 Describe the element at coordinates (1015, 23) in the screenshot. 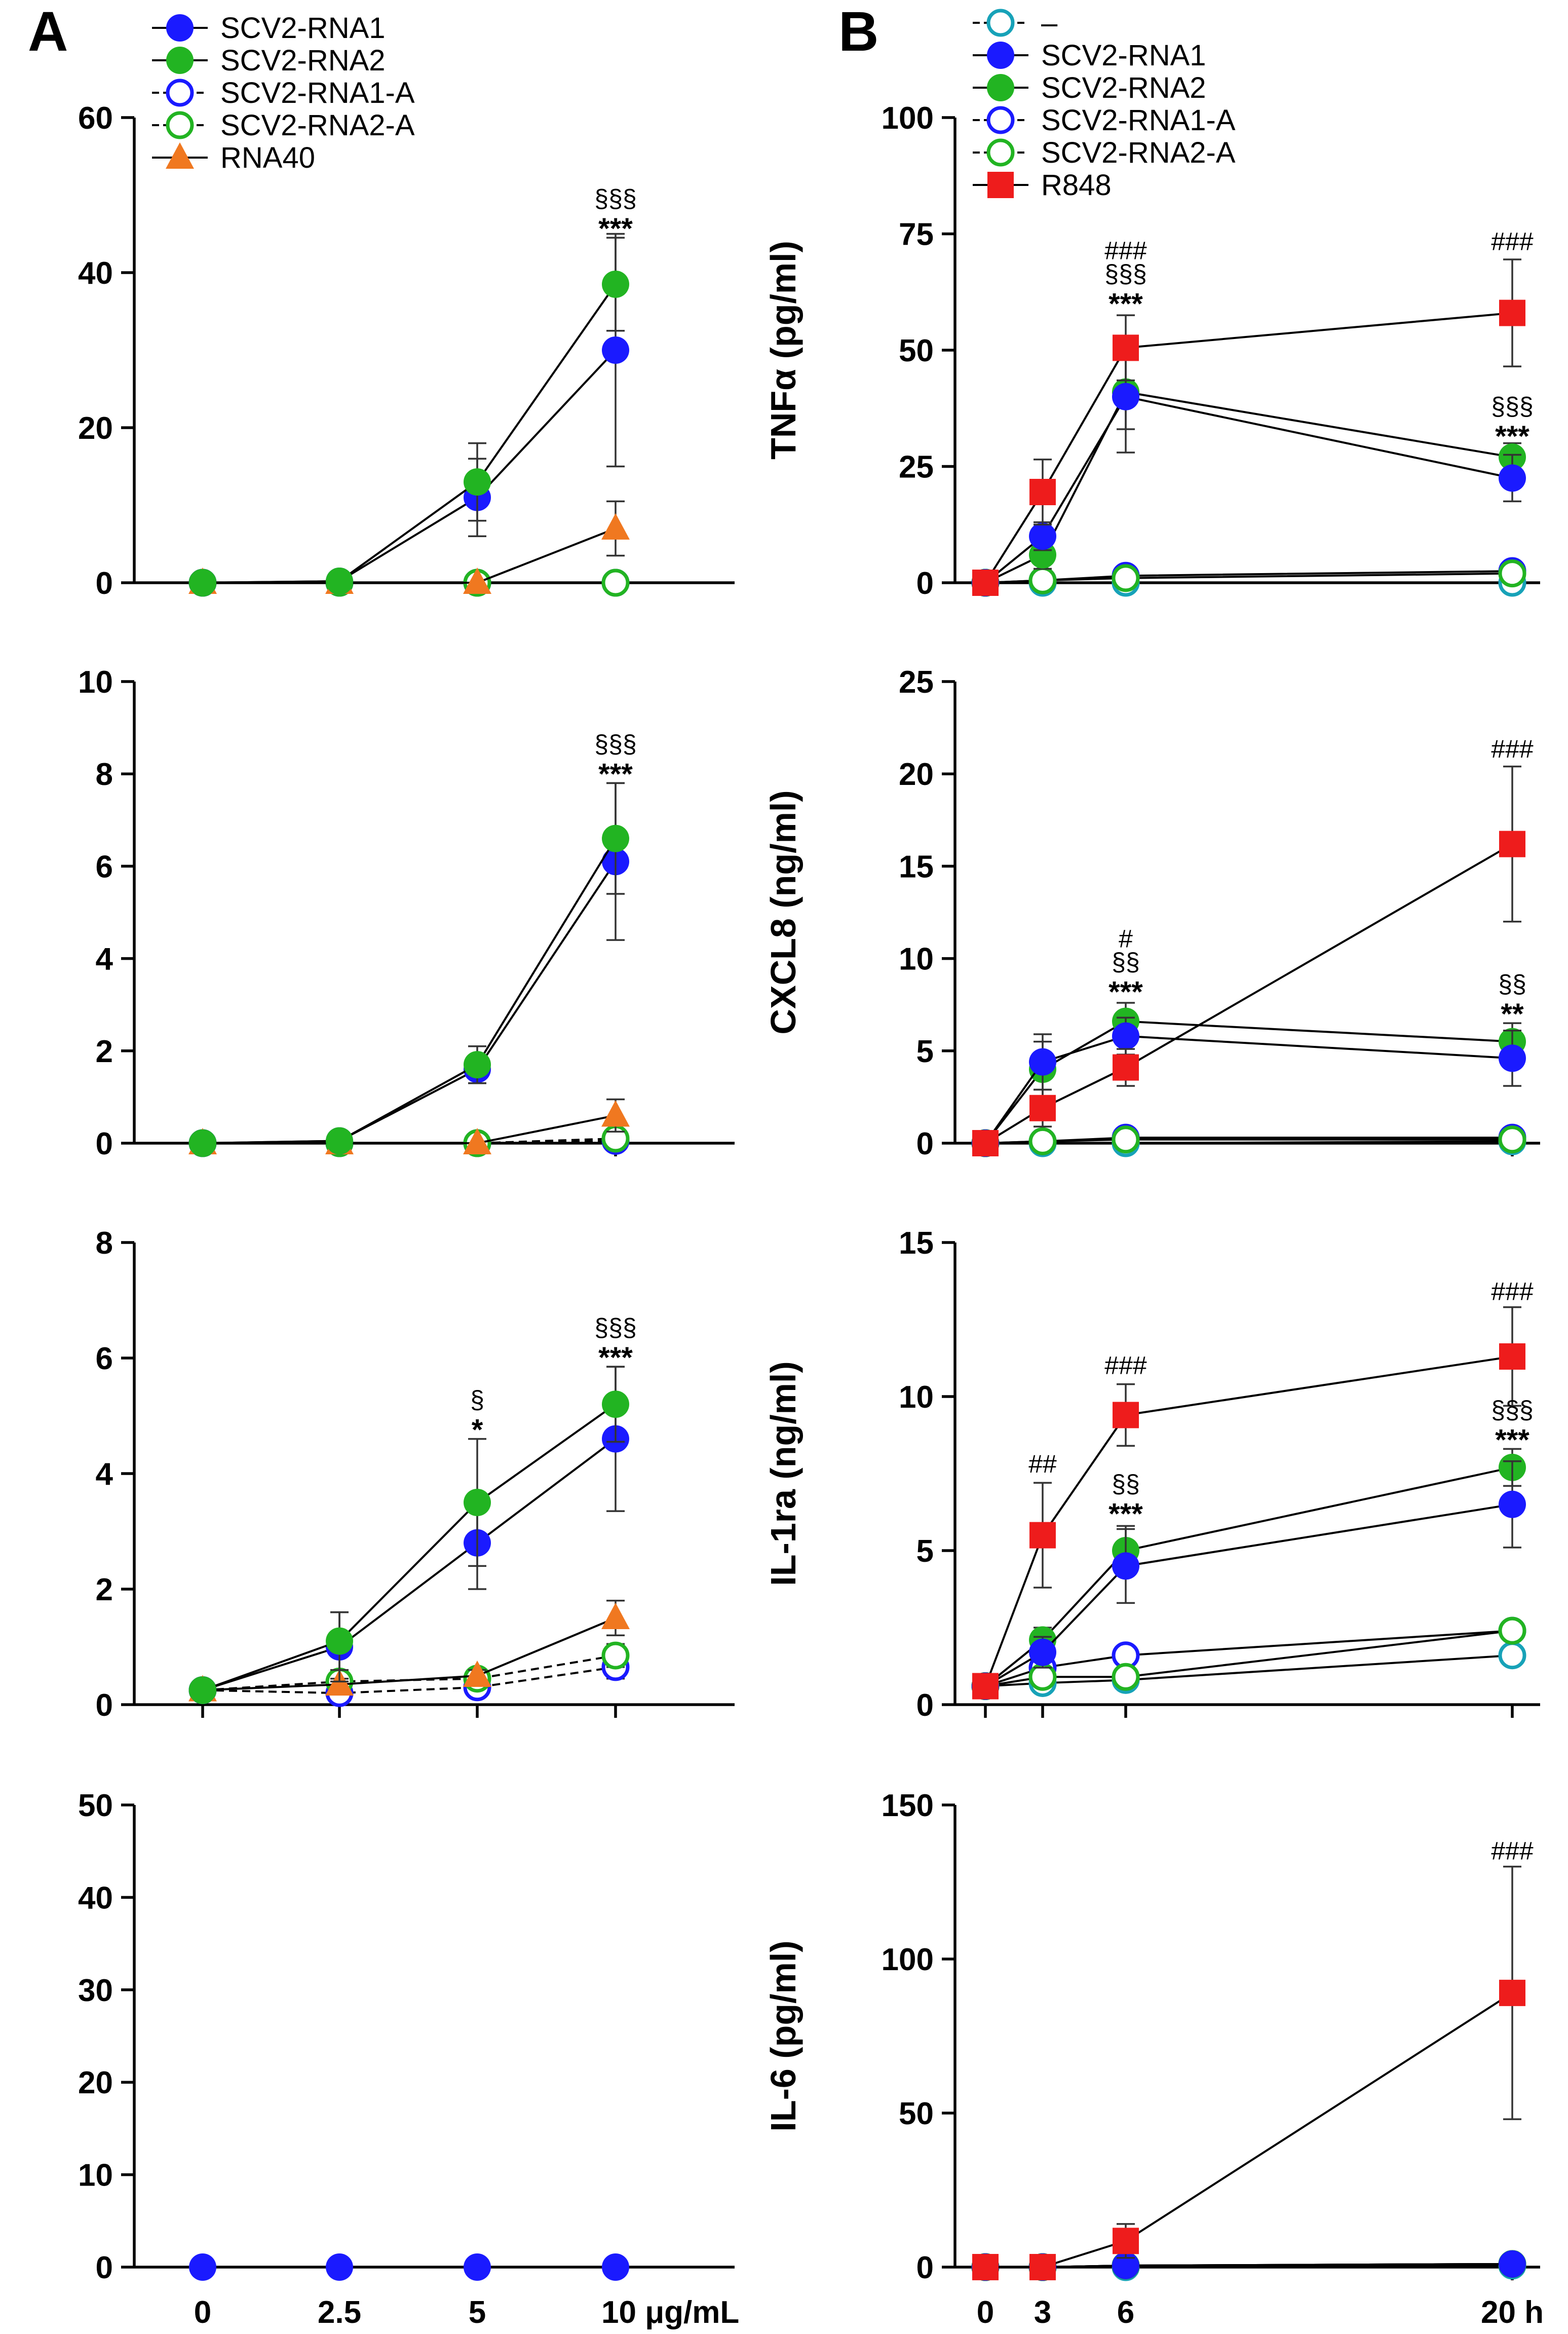

I see `legend-item-none: –` at that location.